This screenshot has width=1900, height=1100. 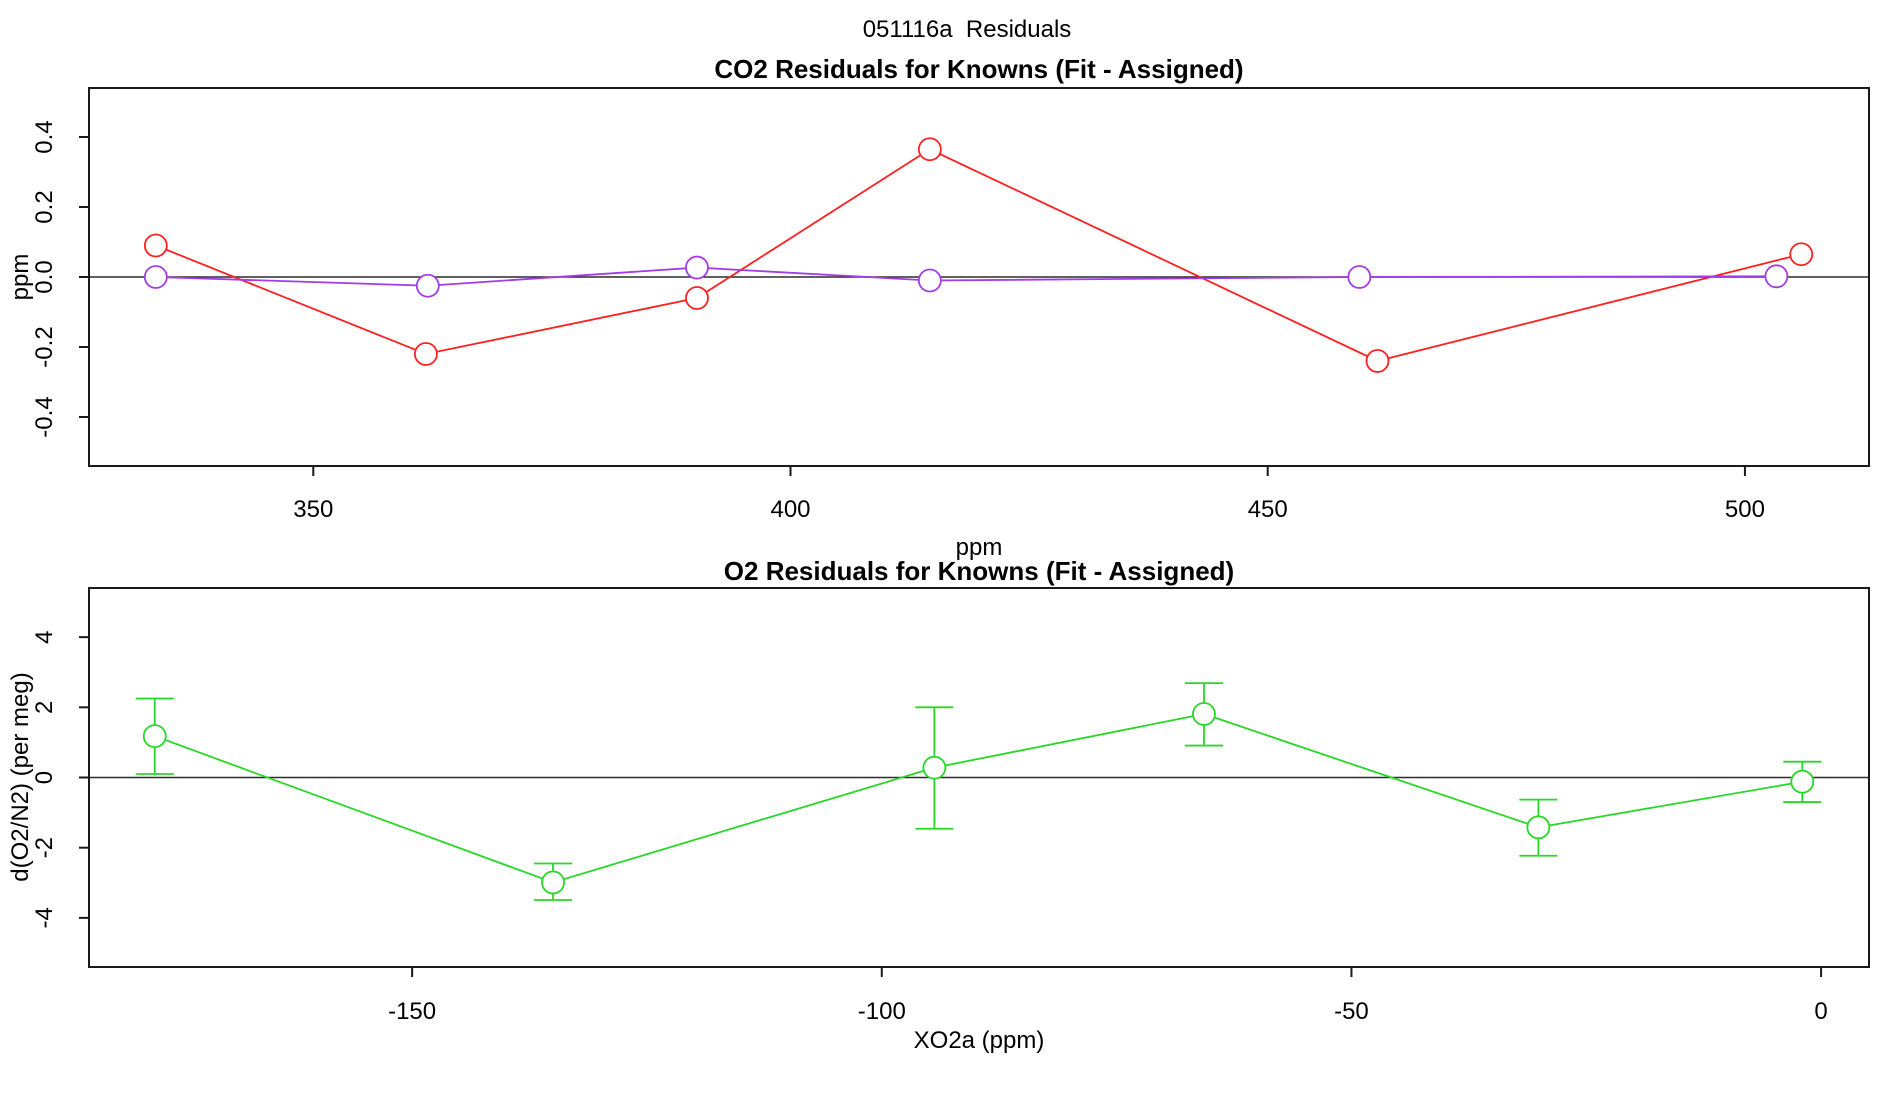 What do you see at coordinates (967, 29) in the screenshot?
I see `figure-title: 051116a Residuals` at bounding box center [967, 29].